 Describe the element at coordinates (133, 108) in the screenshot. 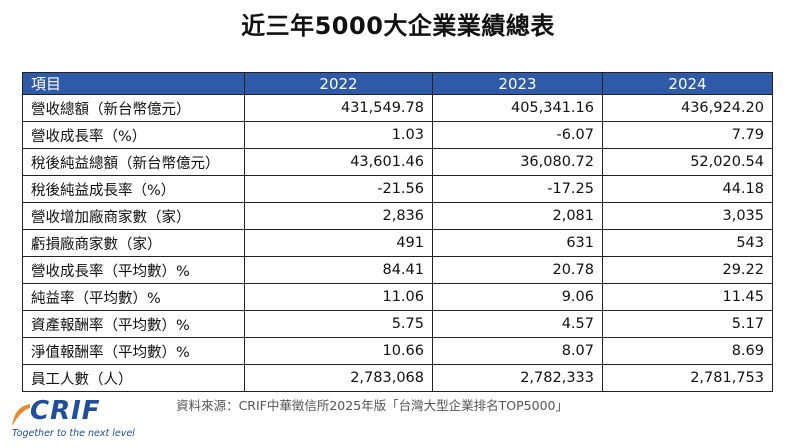

I see `row-label: 營收總額（新台幣億元）` at that location.